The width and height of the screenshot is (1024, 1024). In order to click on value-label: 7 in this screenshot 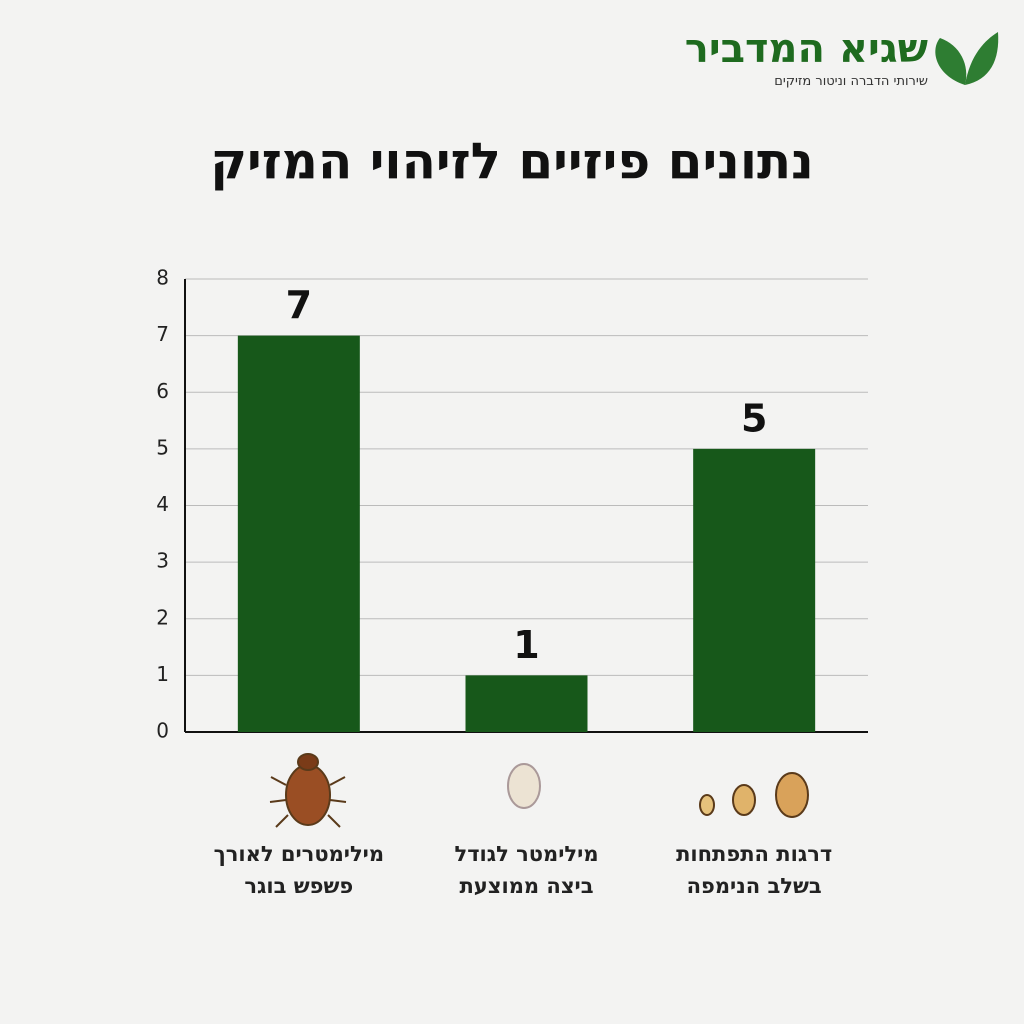, I will do `click(299, 305)`.